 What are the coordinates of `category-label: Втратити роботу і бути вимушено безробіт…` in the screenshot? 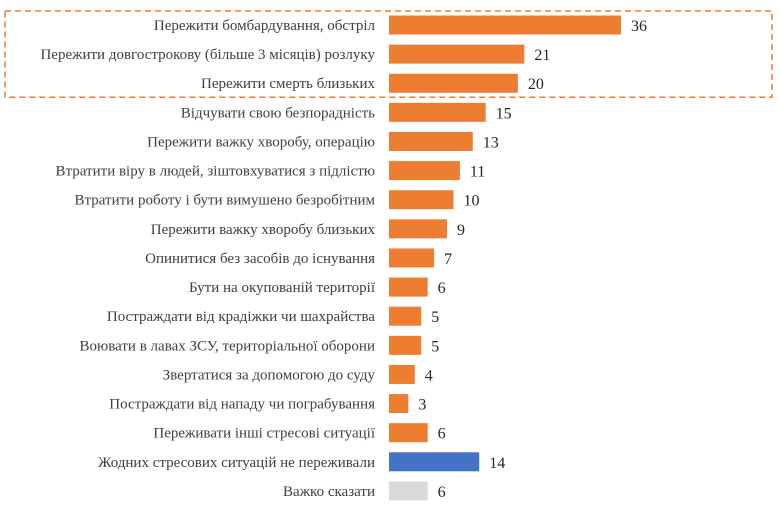 It's located at (225, 201).